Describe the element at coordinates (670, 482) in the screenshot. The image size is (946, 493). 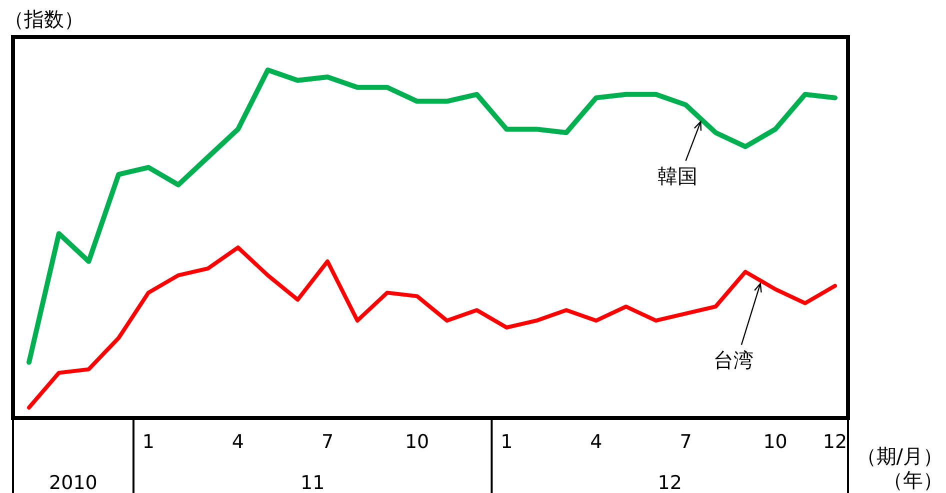
I see `text: 12` at that location.